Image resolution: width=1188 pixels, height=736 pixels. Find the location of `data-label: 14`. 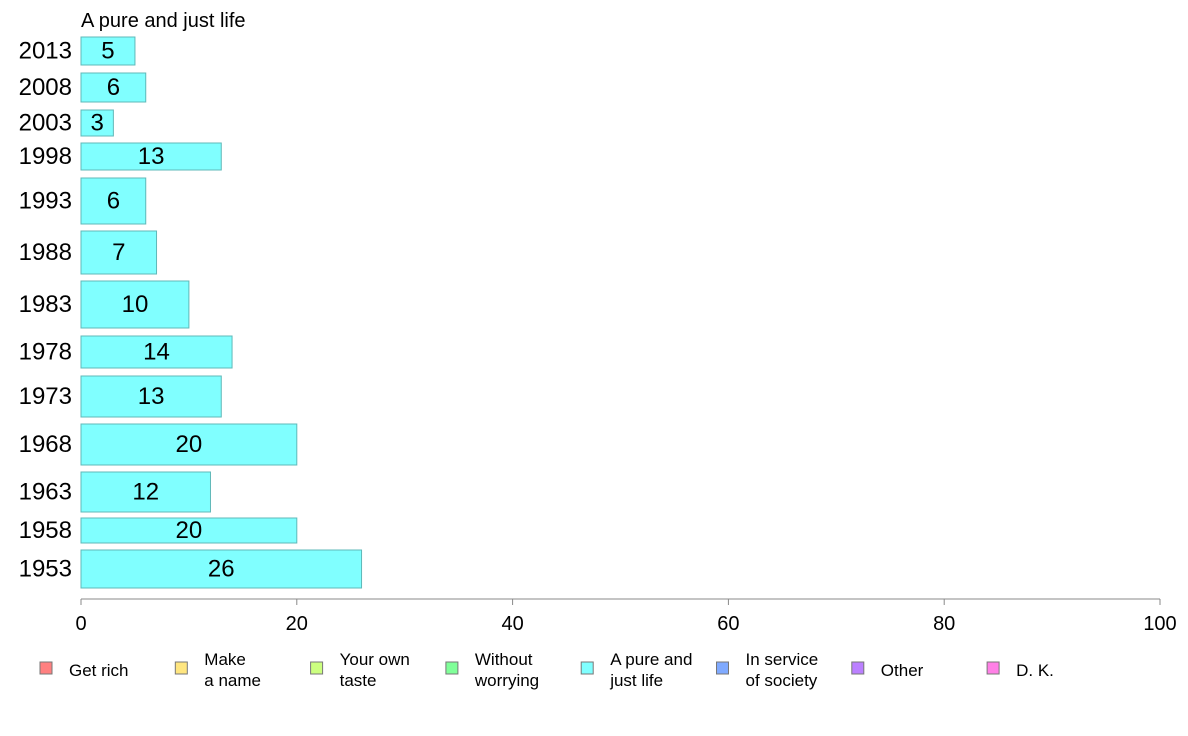

data-label: 14 is located at coordinates (156, 352).